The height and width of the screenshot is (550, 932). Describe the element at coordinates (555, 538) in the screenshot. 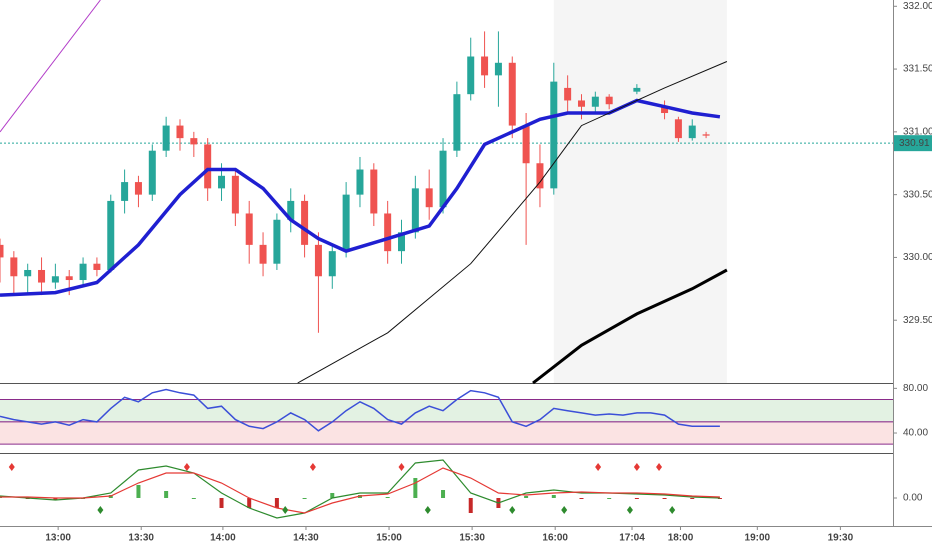

I see `x-tick-label: 16:00` at that location.